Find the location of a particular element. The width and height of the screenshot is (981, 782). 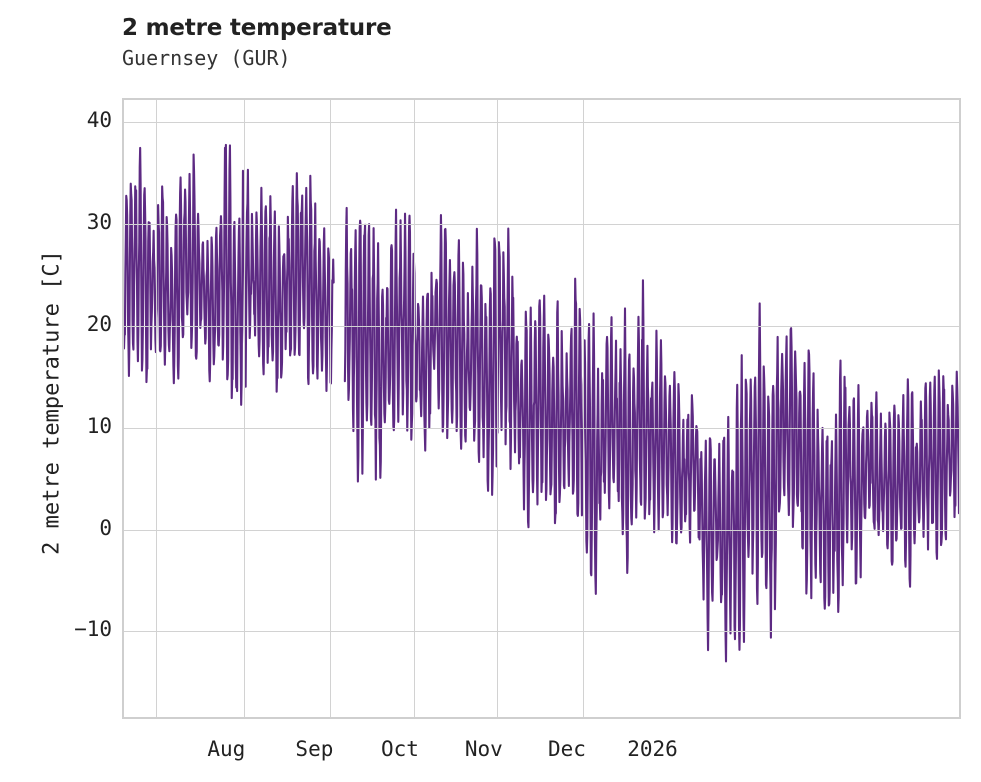

x-axis-tick-label: Oct is located at coordinates (400, 749).